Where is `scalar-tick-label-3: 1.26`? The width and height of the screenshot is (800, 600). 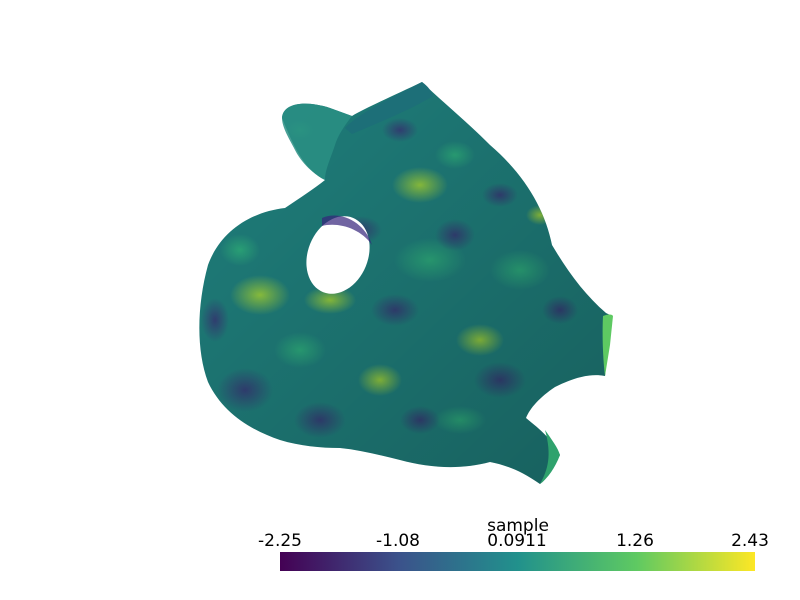 scalar-tick-label-3: 1.26 is located at coordinates (635, 541).